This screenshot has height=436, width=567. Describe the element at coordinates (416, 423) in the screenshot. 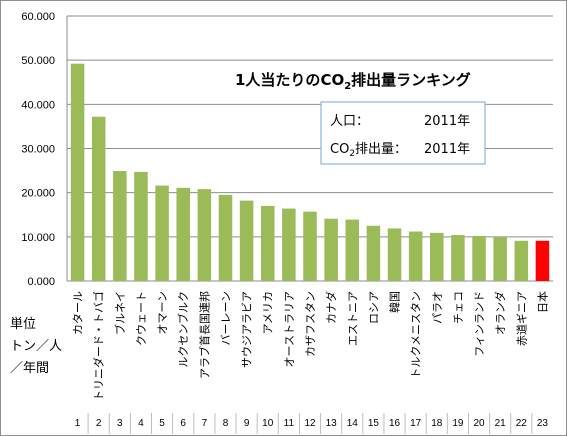

I see `rank-label: 17` at that location.